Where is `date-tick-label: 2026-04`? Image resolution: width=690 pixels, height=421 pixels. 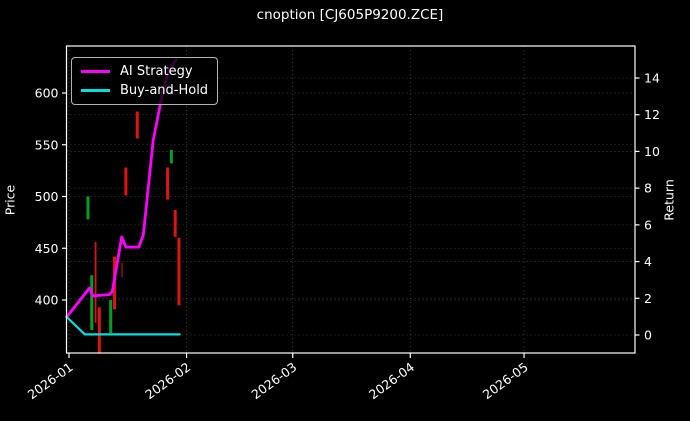
date-tick-label: 2026-04 is located at coordinates (391, 380).